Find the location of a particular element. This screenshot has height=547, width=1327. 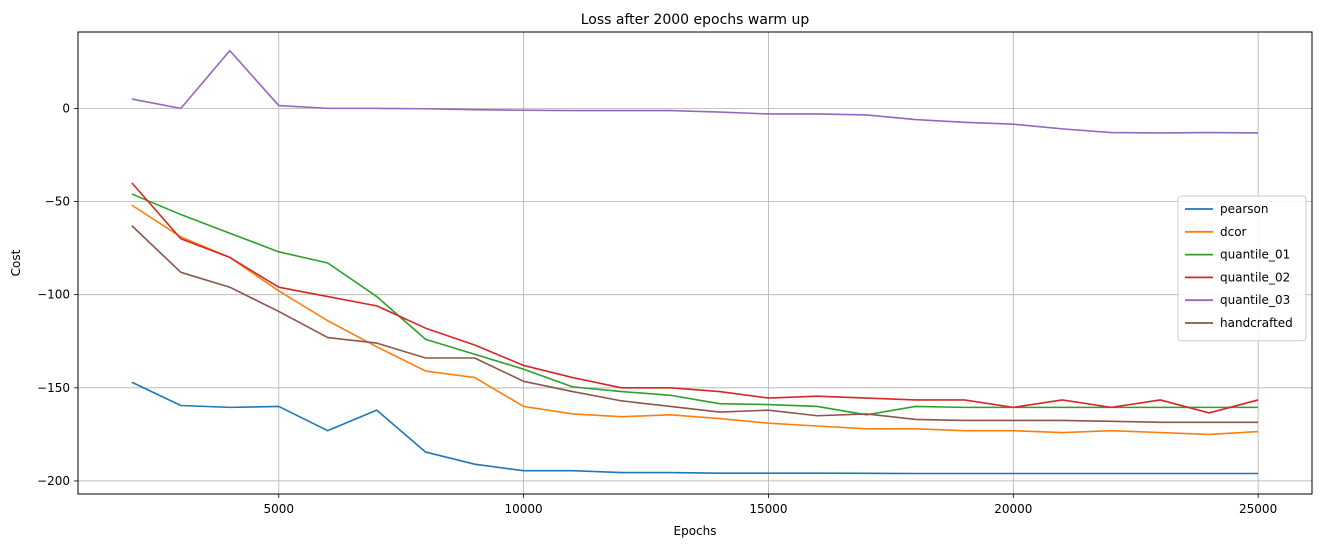

legend-item-pearson: pearson is located at coordinates (1227, 209).